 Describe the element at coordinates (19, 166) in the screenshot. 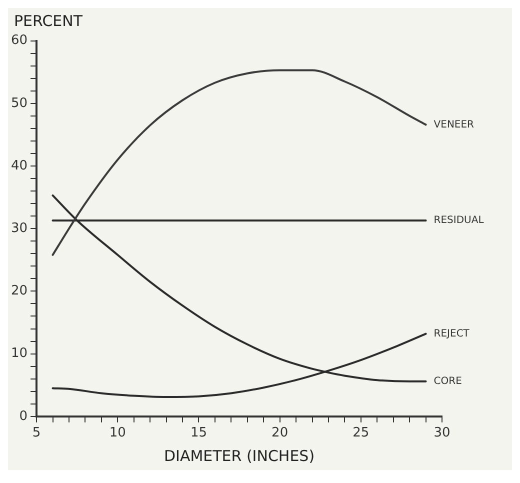

I see `y-tick-label: 40` at that location.